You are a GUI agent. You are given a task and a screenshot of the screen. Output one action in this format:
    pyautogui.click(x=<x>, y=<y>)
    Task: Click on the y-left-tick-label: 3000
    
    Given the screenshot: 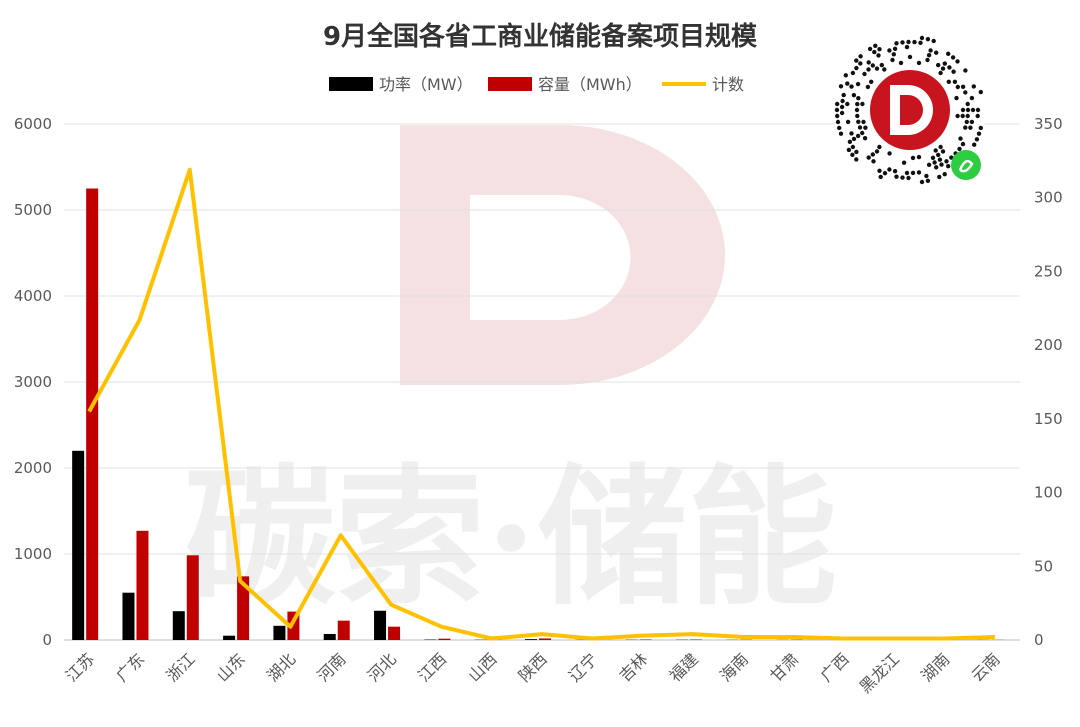 What is the action you would take?
    pyautogui.click(x=33, y=382)
    